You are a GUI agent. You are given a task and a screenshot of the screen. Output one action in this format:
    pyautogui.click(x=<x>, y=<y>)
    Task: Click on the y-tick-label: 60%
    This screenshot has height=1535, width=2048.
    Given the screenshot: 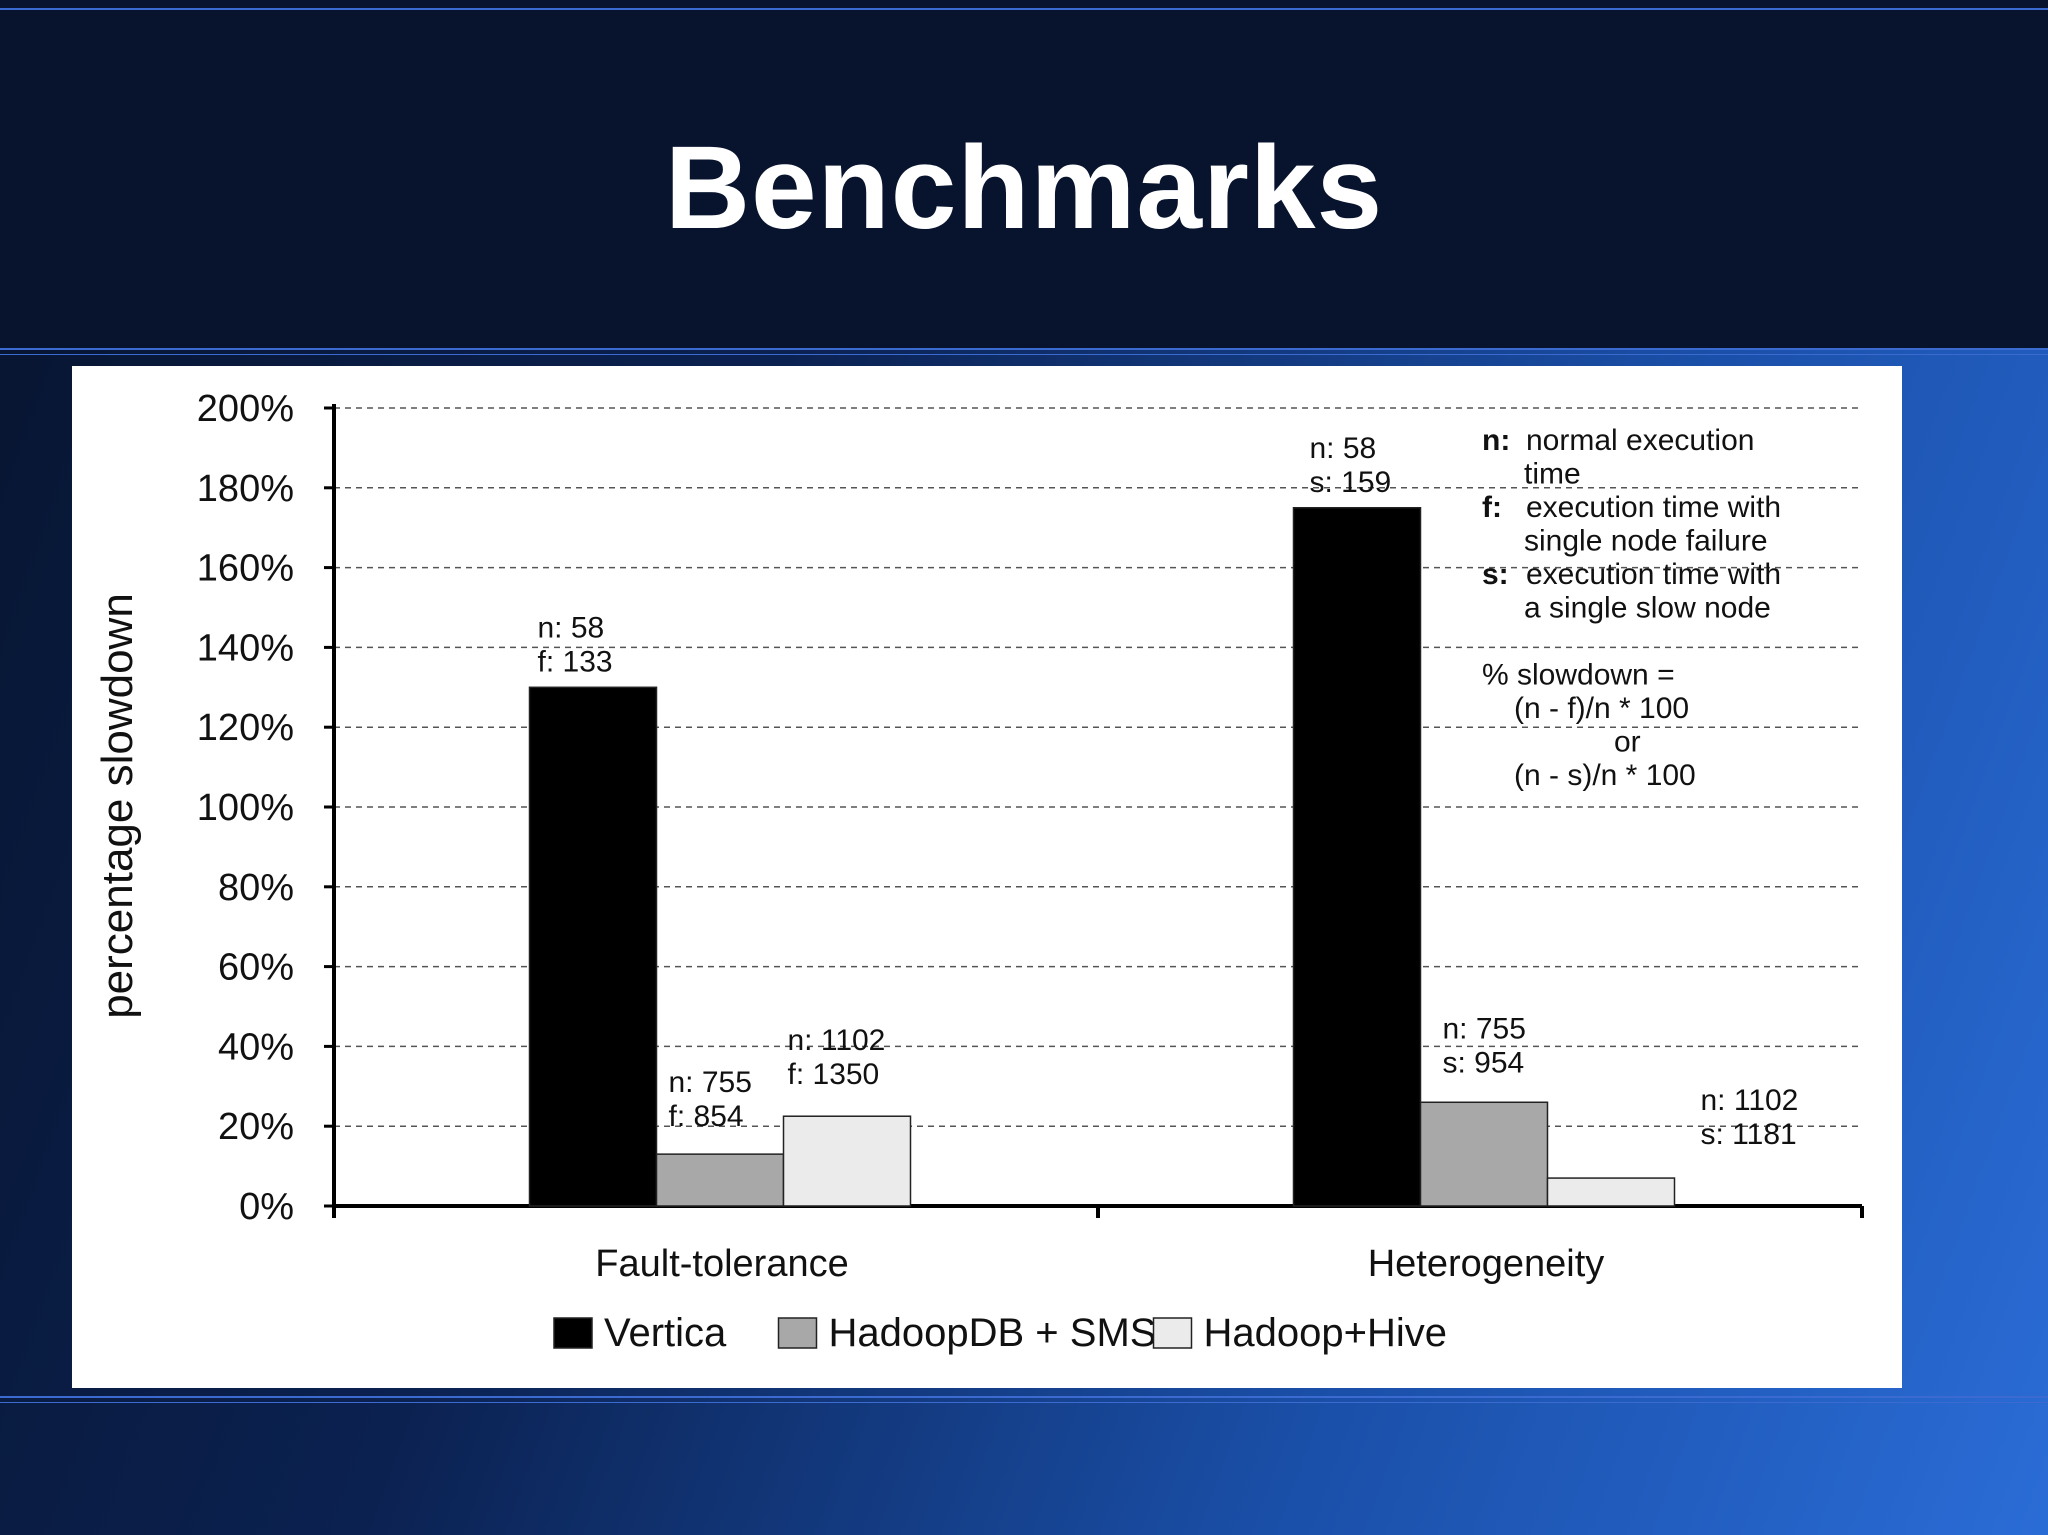 What is the action you would take?
    pyautogui.click(x=256, y=968)
    